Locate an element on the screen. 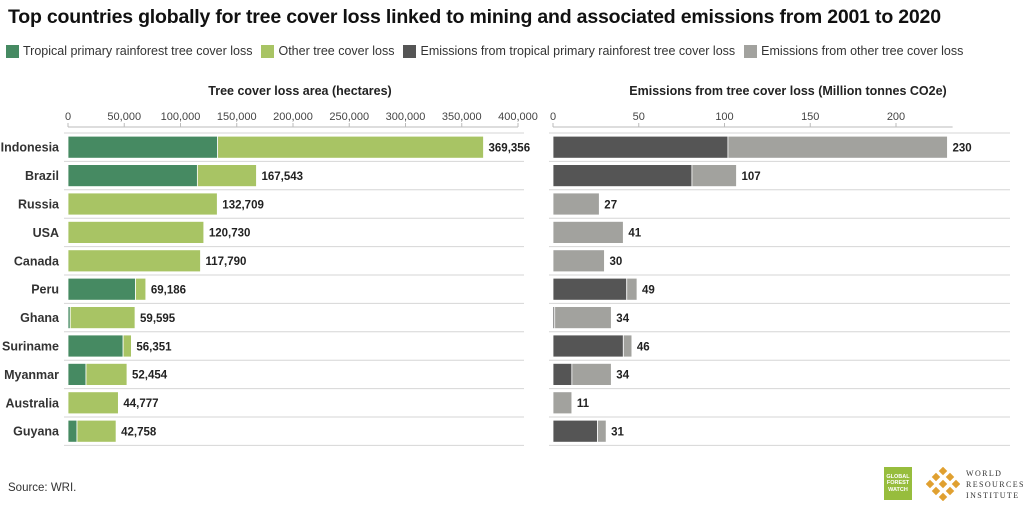 This screenshot has width=1024, height=505. area-total-label-indonesia: 369,356 is located at coordinates (510, 149).